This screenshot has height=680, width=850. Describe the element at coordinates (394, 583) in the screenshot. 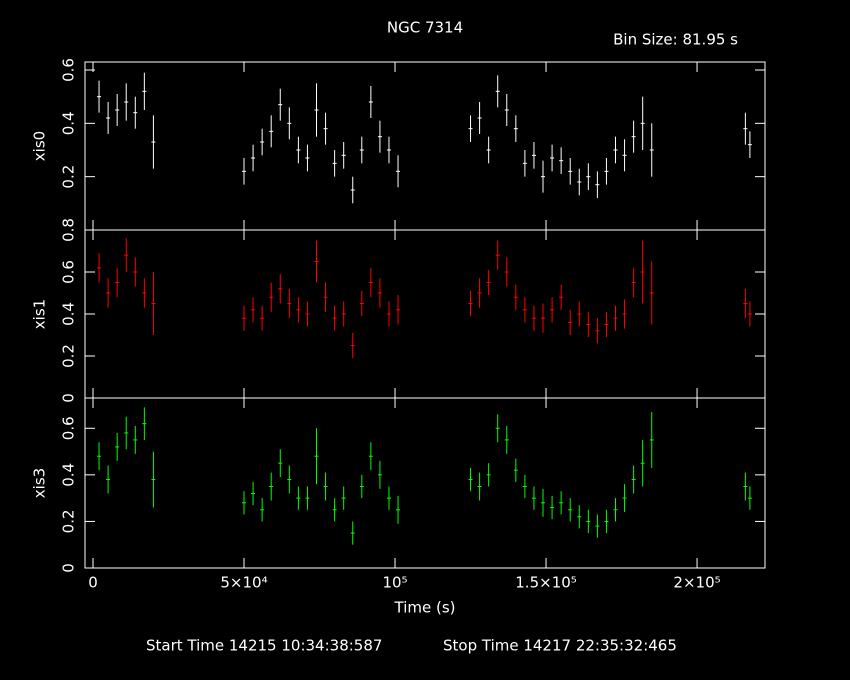

I see `x-tick-label: 10⁵` at that location.